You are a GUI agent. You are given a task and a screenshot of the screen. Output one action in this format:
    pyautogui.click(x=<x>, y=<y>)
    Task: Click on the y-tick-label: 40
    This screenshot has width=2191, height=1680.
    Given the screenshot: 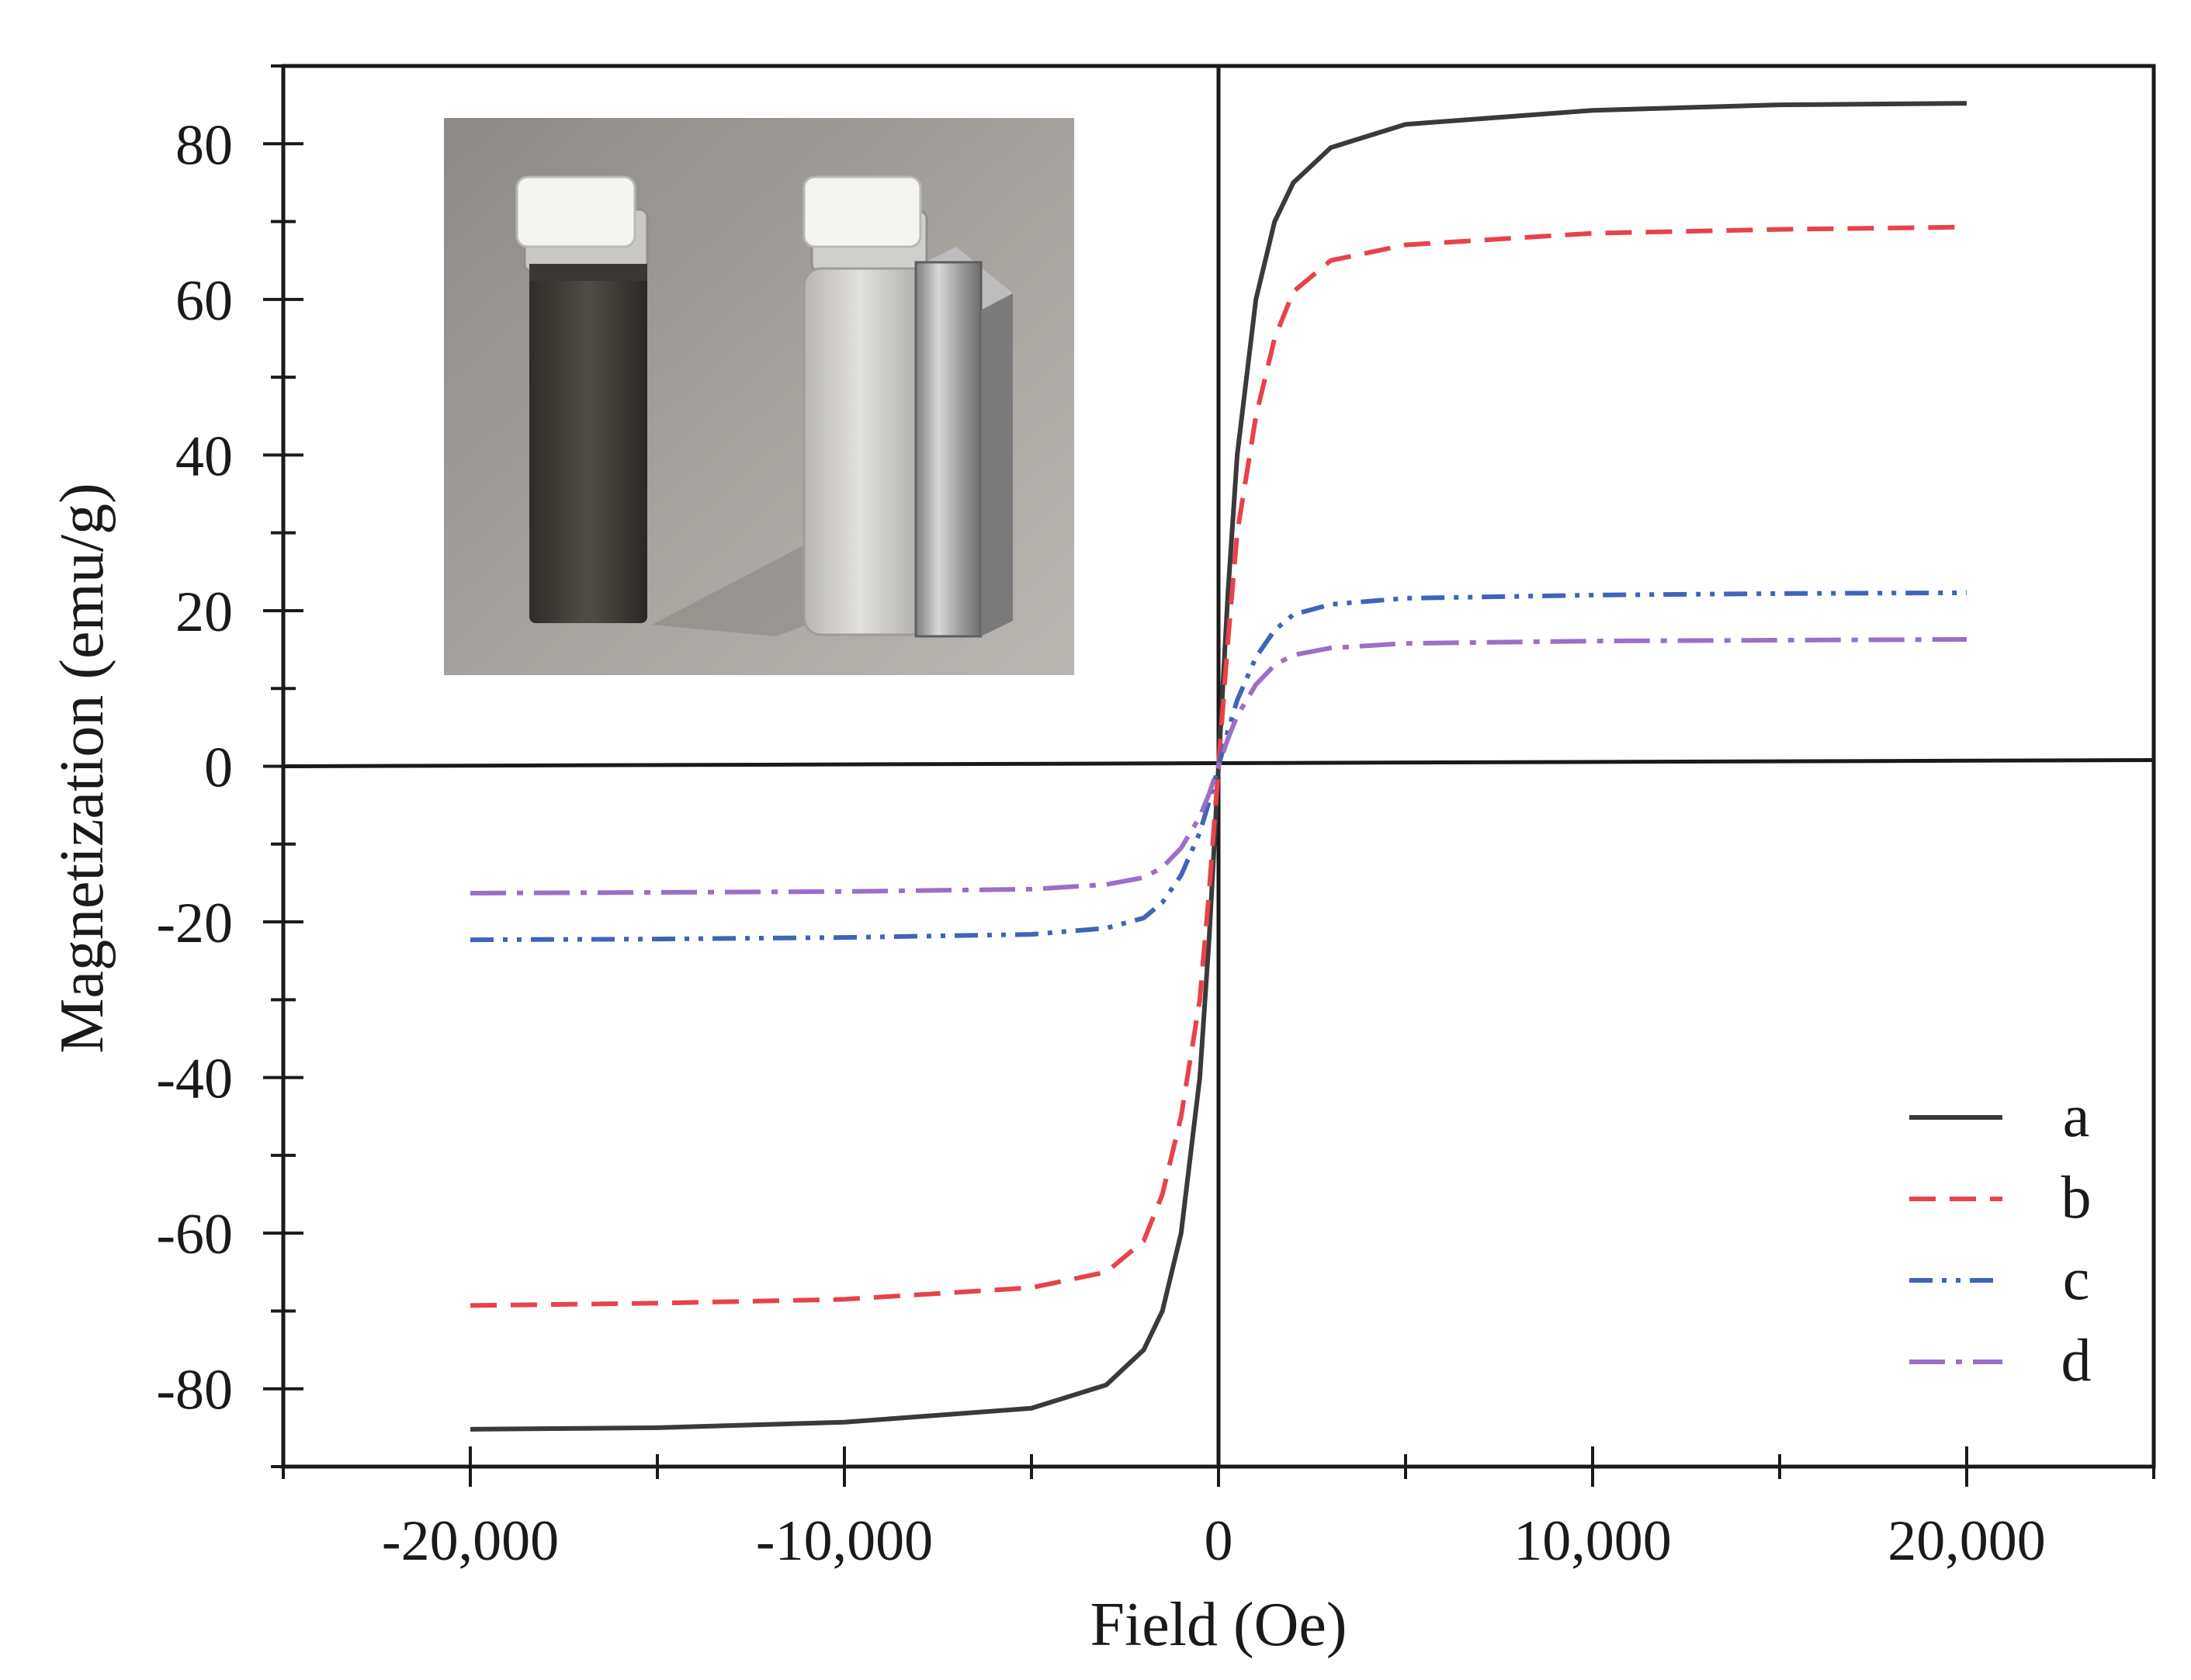 What is the action you would take?
    pyautogui.click(x=204, y=456)
    